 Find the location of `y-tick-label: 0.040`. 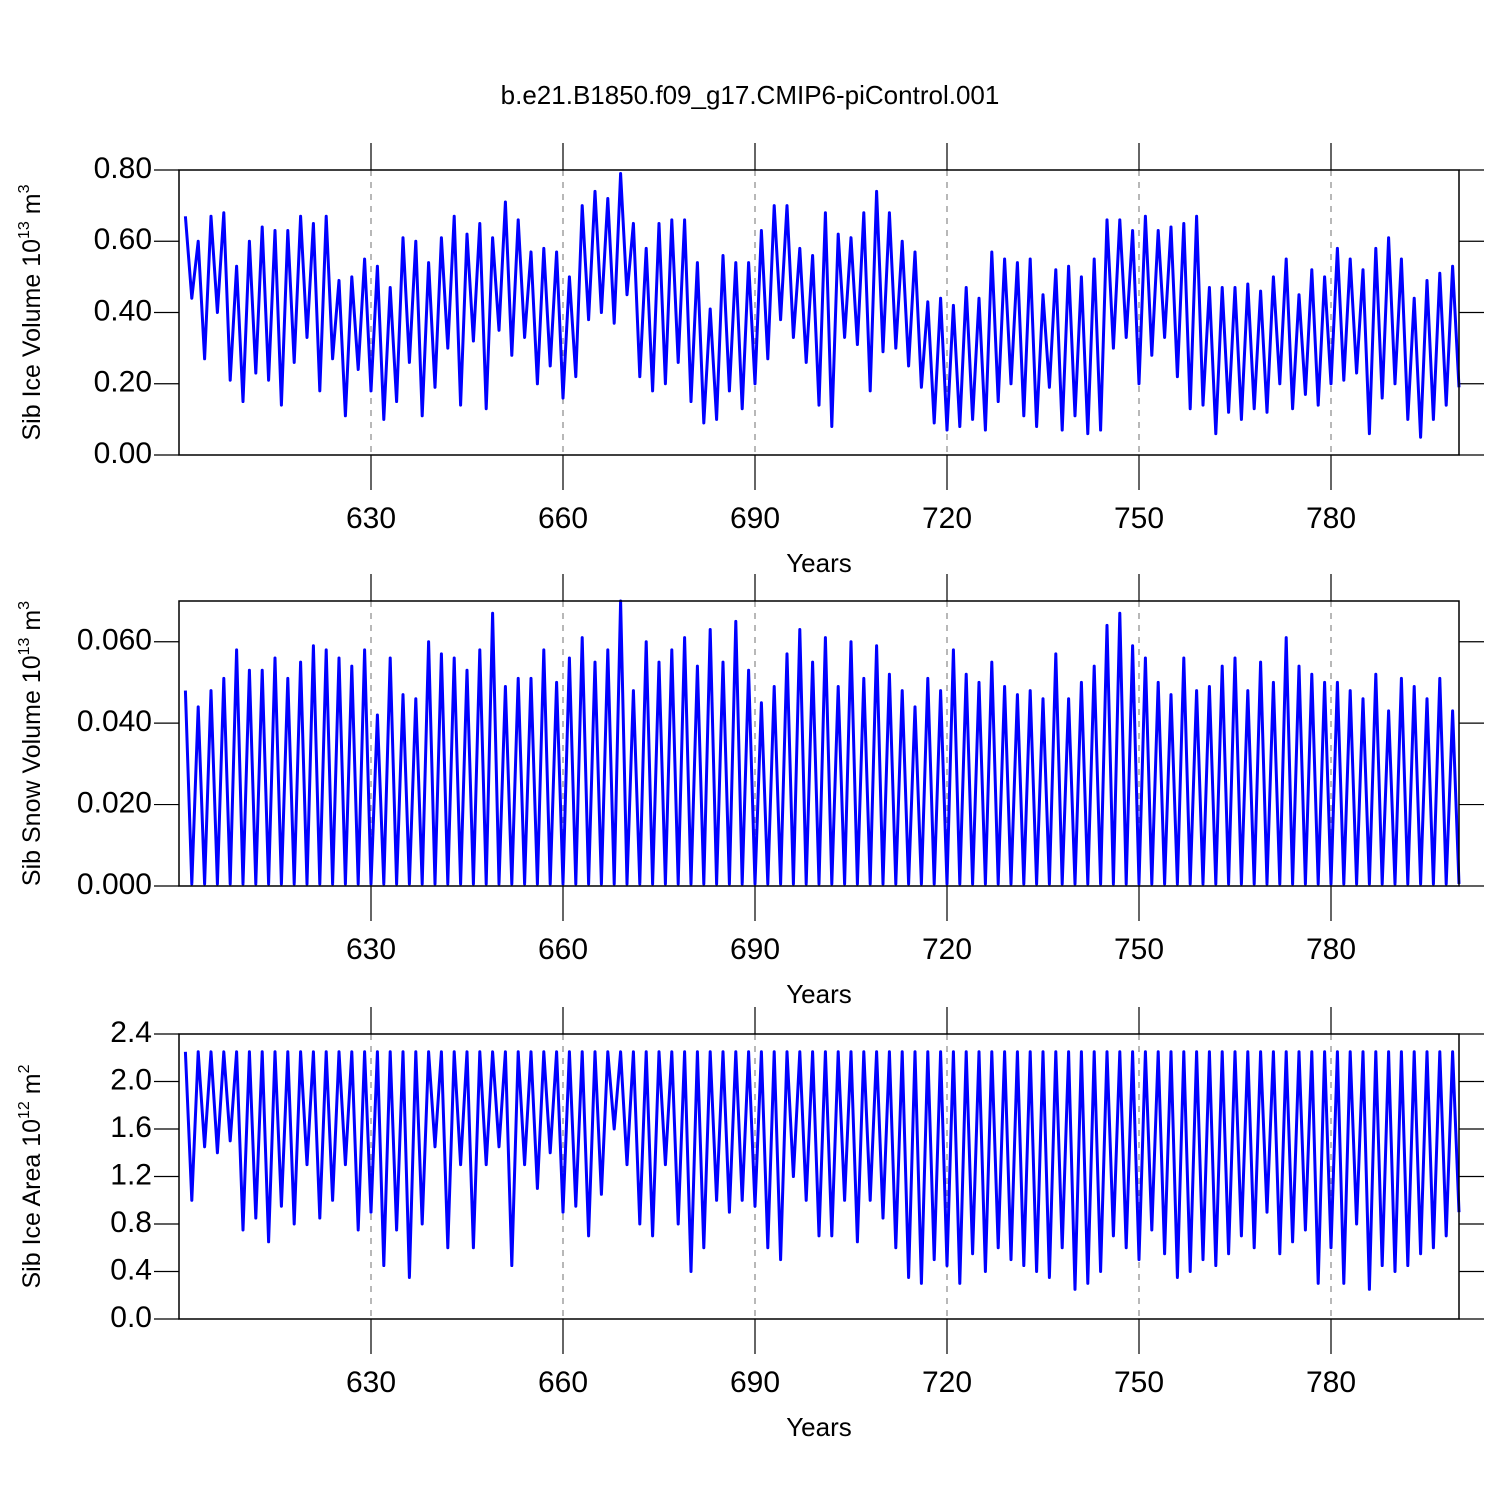

y-tick-label: 0.040 is located at coordinates (114, 721).